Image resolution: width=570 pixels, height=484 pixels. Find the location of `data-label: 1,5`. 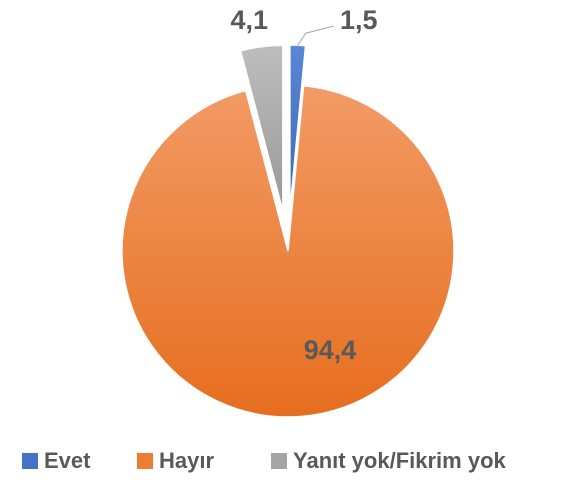

data-label: 1,5 is located at coordinates (359, 20).